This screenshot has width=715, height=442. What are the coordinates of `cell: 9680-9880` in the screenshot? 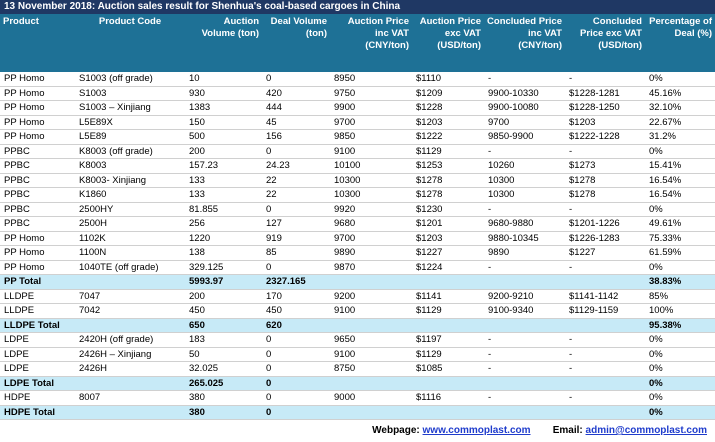 It's located at (524, 224).